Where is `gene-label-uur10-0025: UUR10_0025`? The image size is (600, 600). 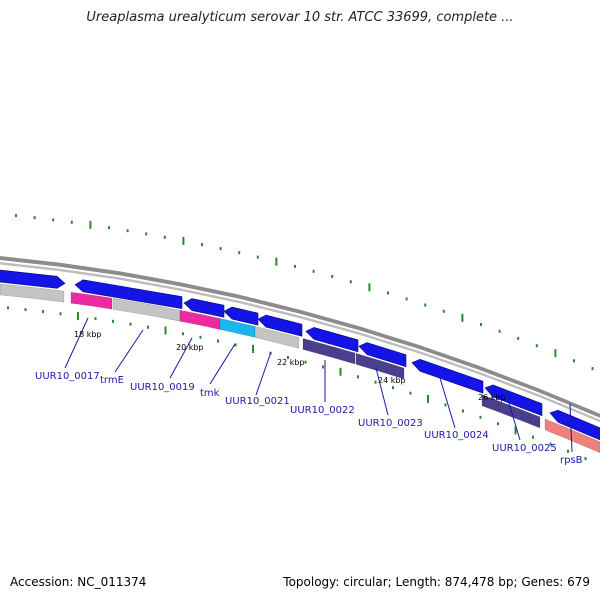 gene-label-uur10-0025: UUR10_0025 is located at coordinates (524, 448).